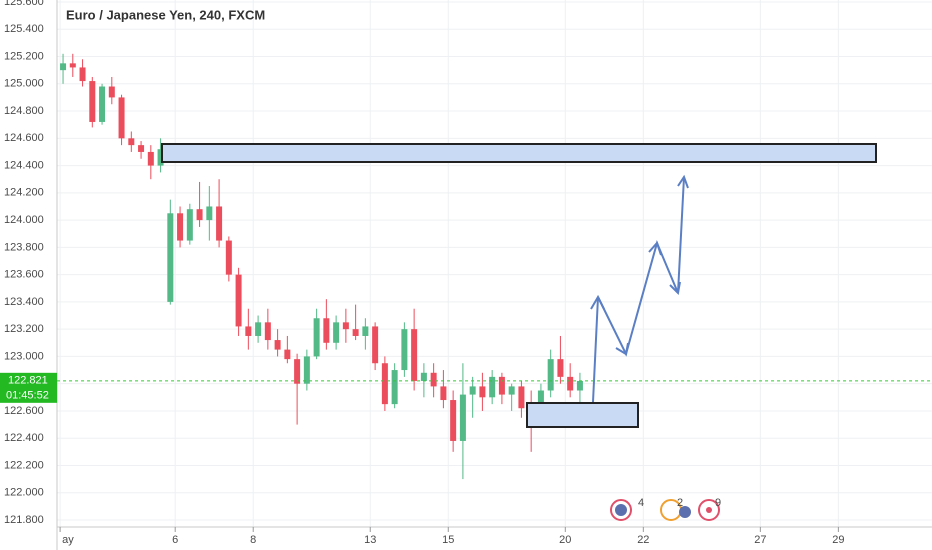  Describe the element at coordinates (718, 503) in the screenshot. I see `event-count: 9` at that location.